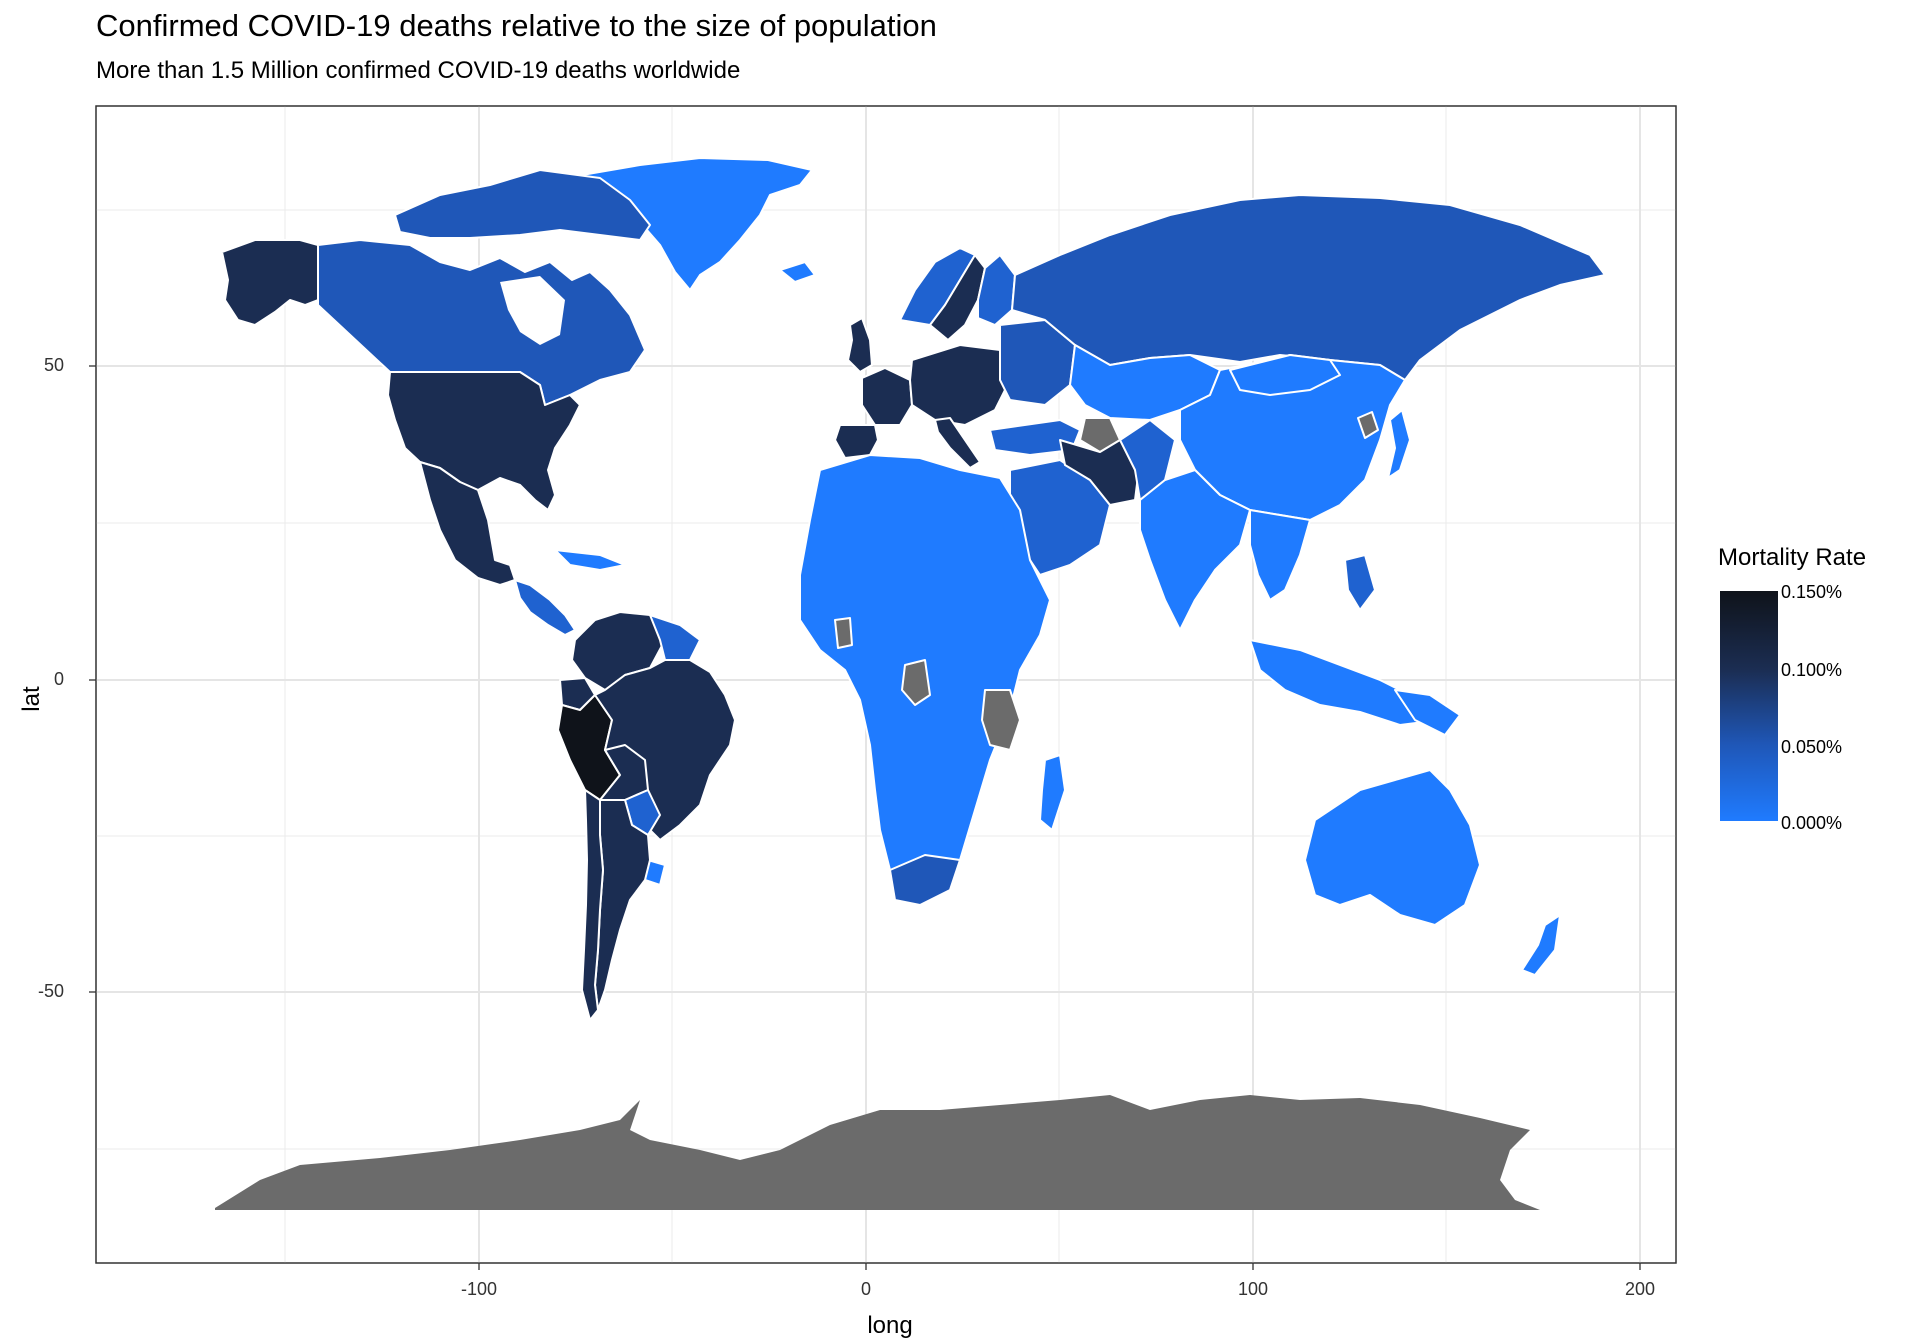 The width and height of the screenshot is (1920, 1344). What do you see at coordinates (270, 282) in the screenshot?
I see `region-alaska` at bounding box center [270, 282].